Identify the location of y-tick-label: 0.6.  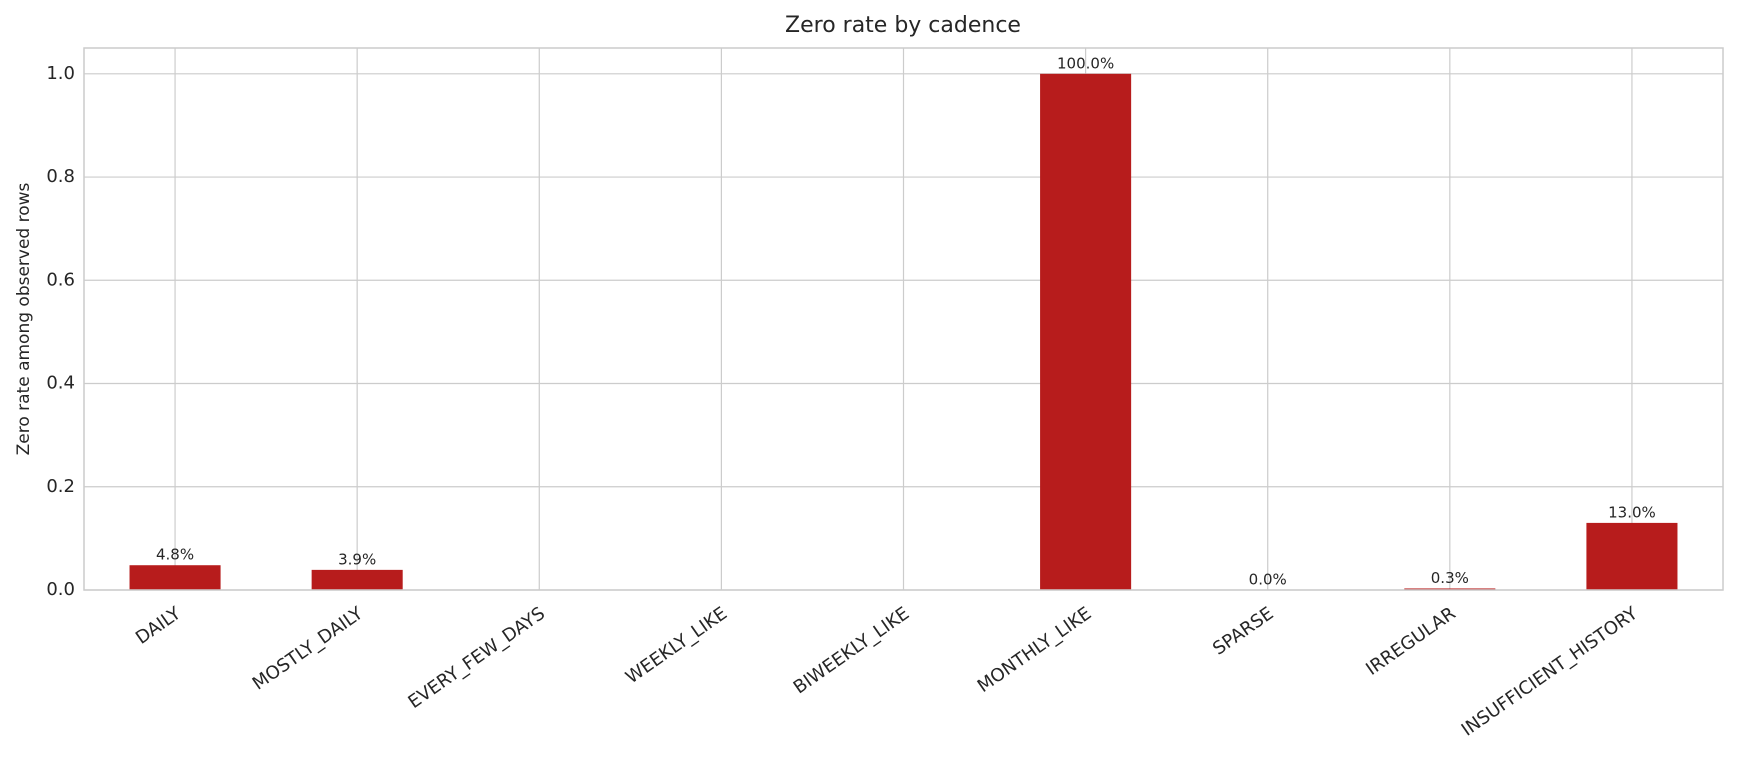
(60, 279).